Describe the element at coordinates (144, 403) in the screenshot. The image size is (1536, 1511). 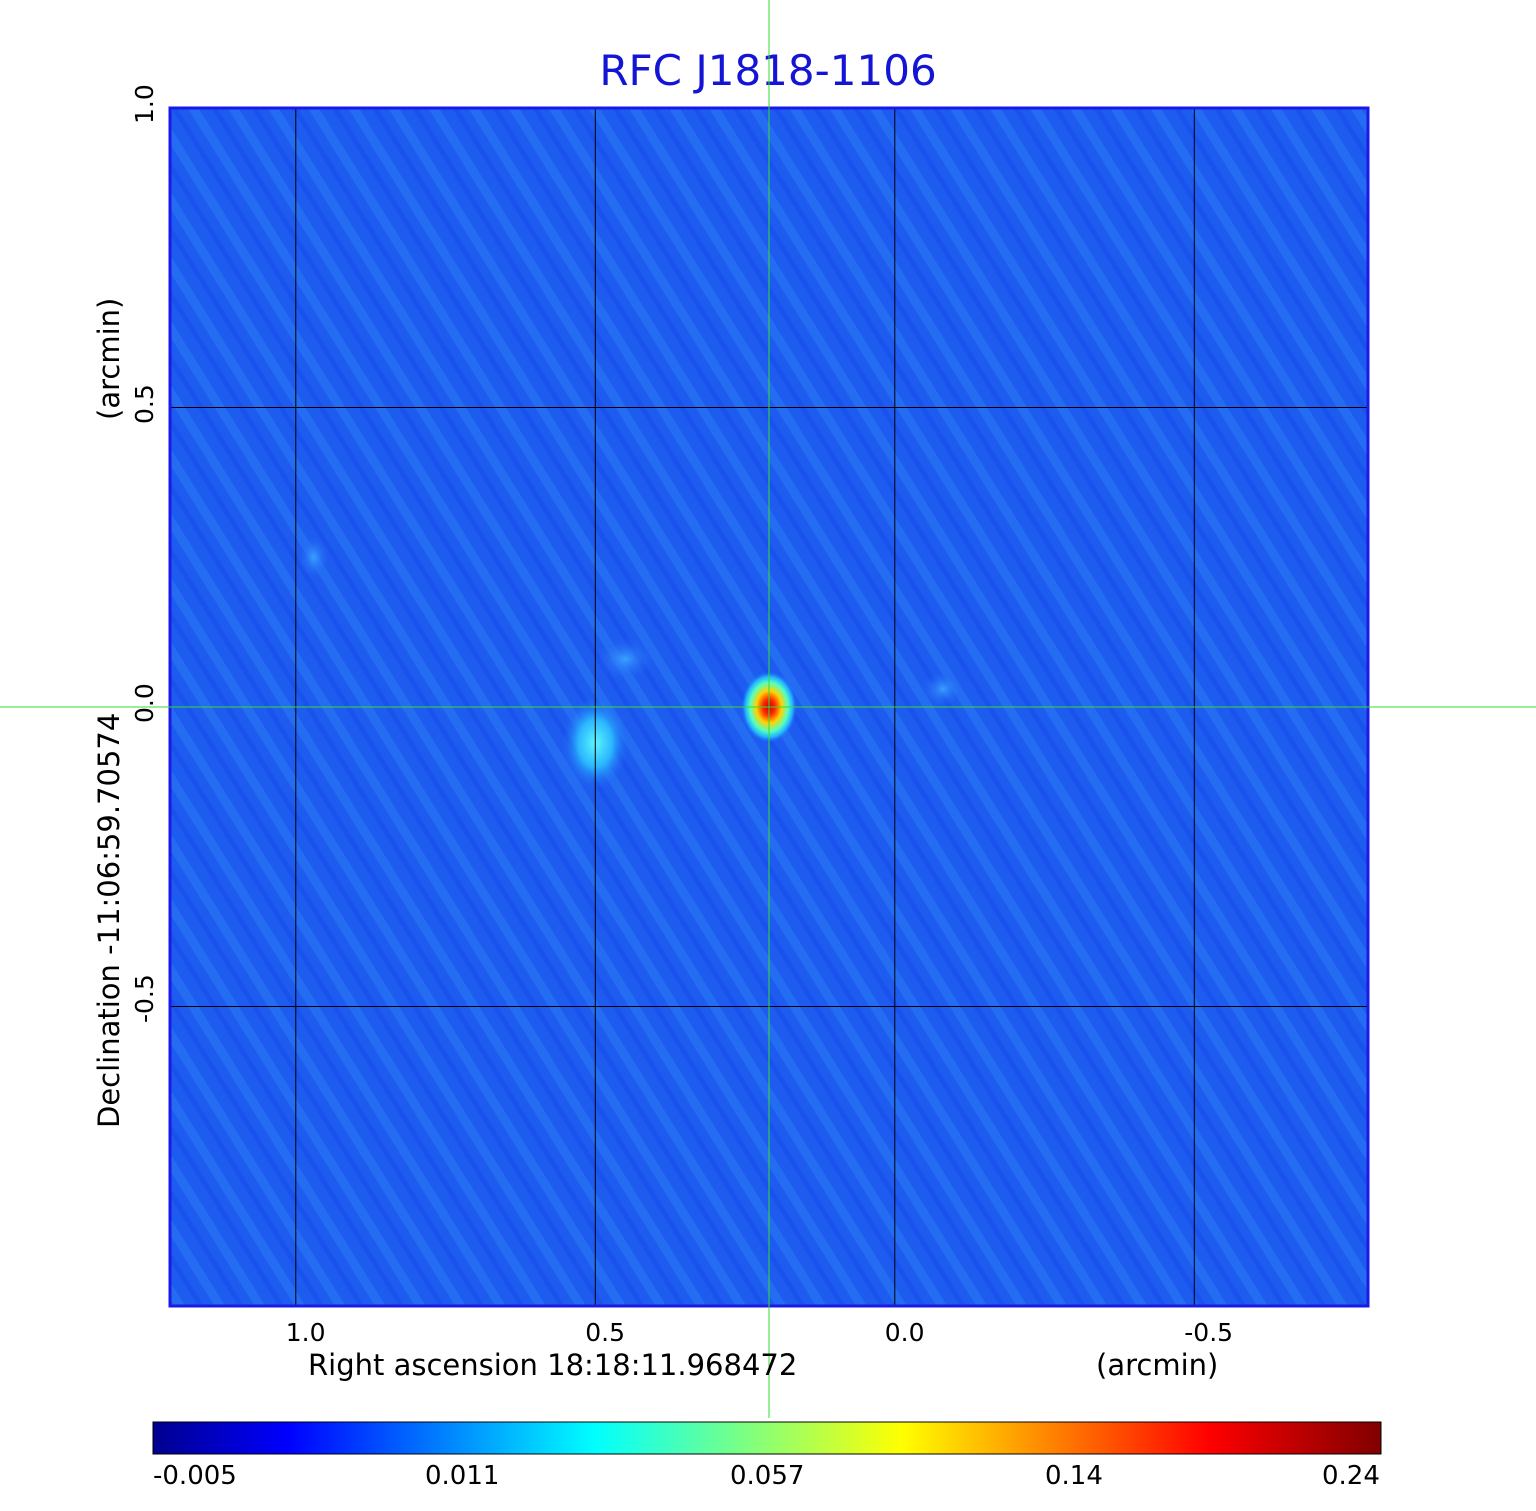
I see `y-tick-label: 0.5` at that location.